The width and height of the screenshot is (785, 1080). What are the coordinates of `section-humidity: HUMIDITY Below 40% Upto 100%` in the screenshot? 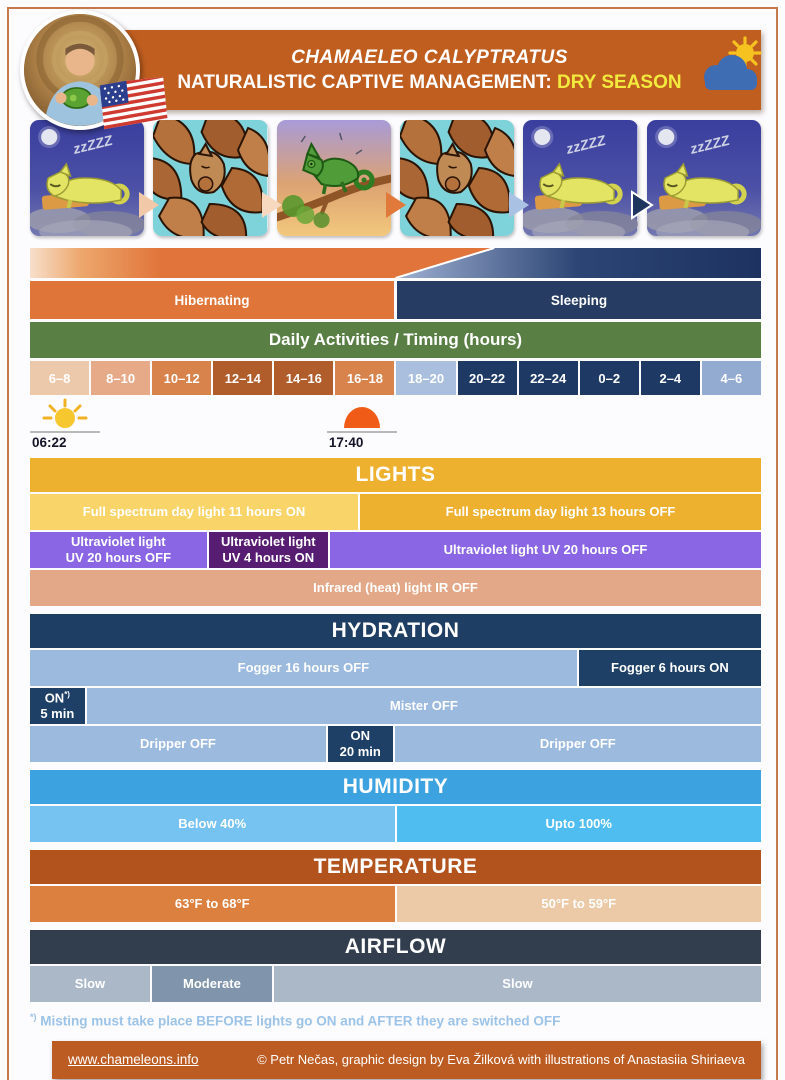 It's located at (395, 806).